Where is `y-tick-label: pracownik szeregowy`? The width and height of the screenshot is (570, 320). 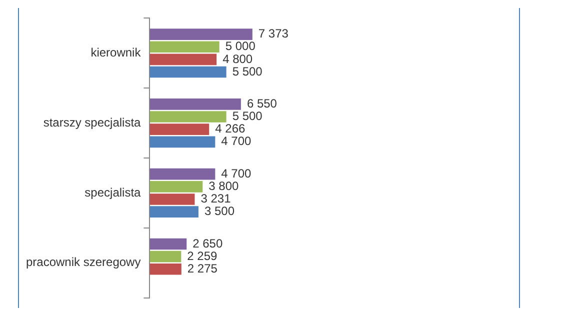
y-tick-label: pracownik szeregowy is located at coordinates (83, 262).